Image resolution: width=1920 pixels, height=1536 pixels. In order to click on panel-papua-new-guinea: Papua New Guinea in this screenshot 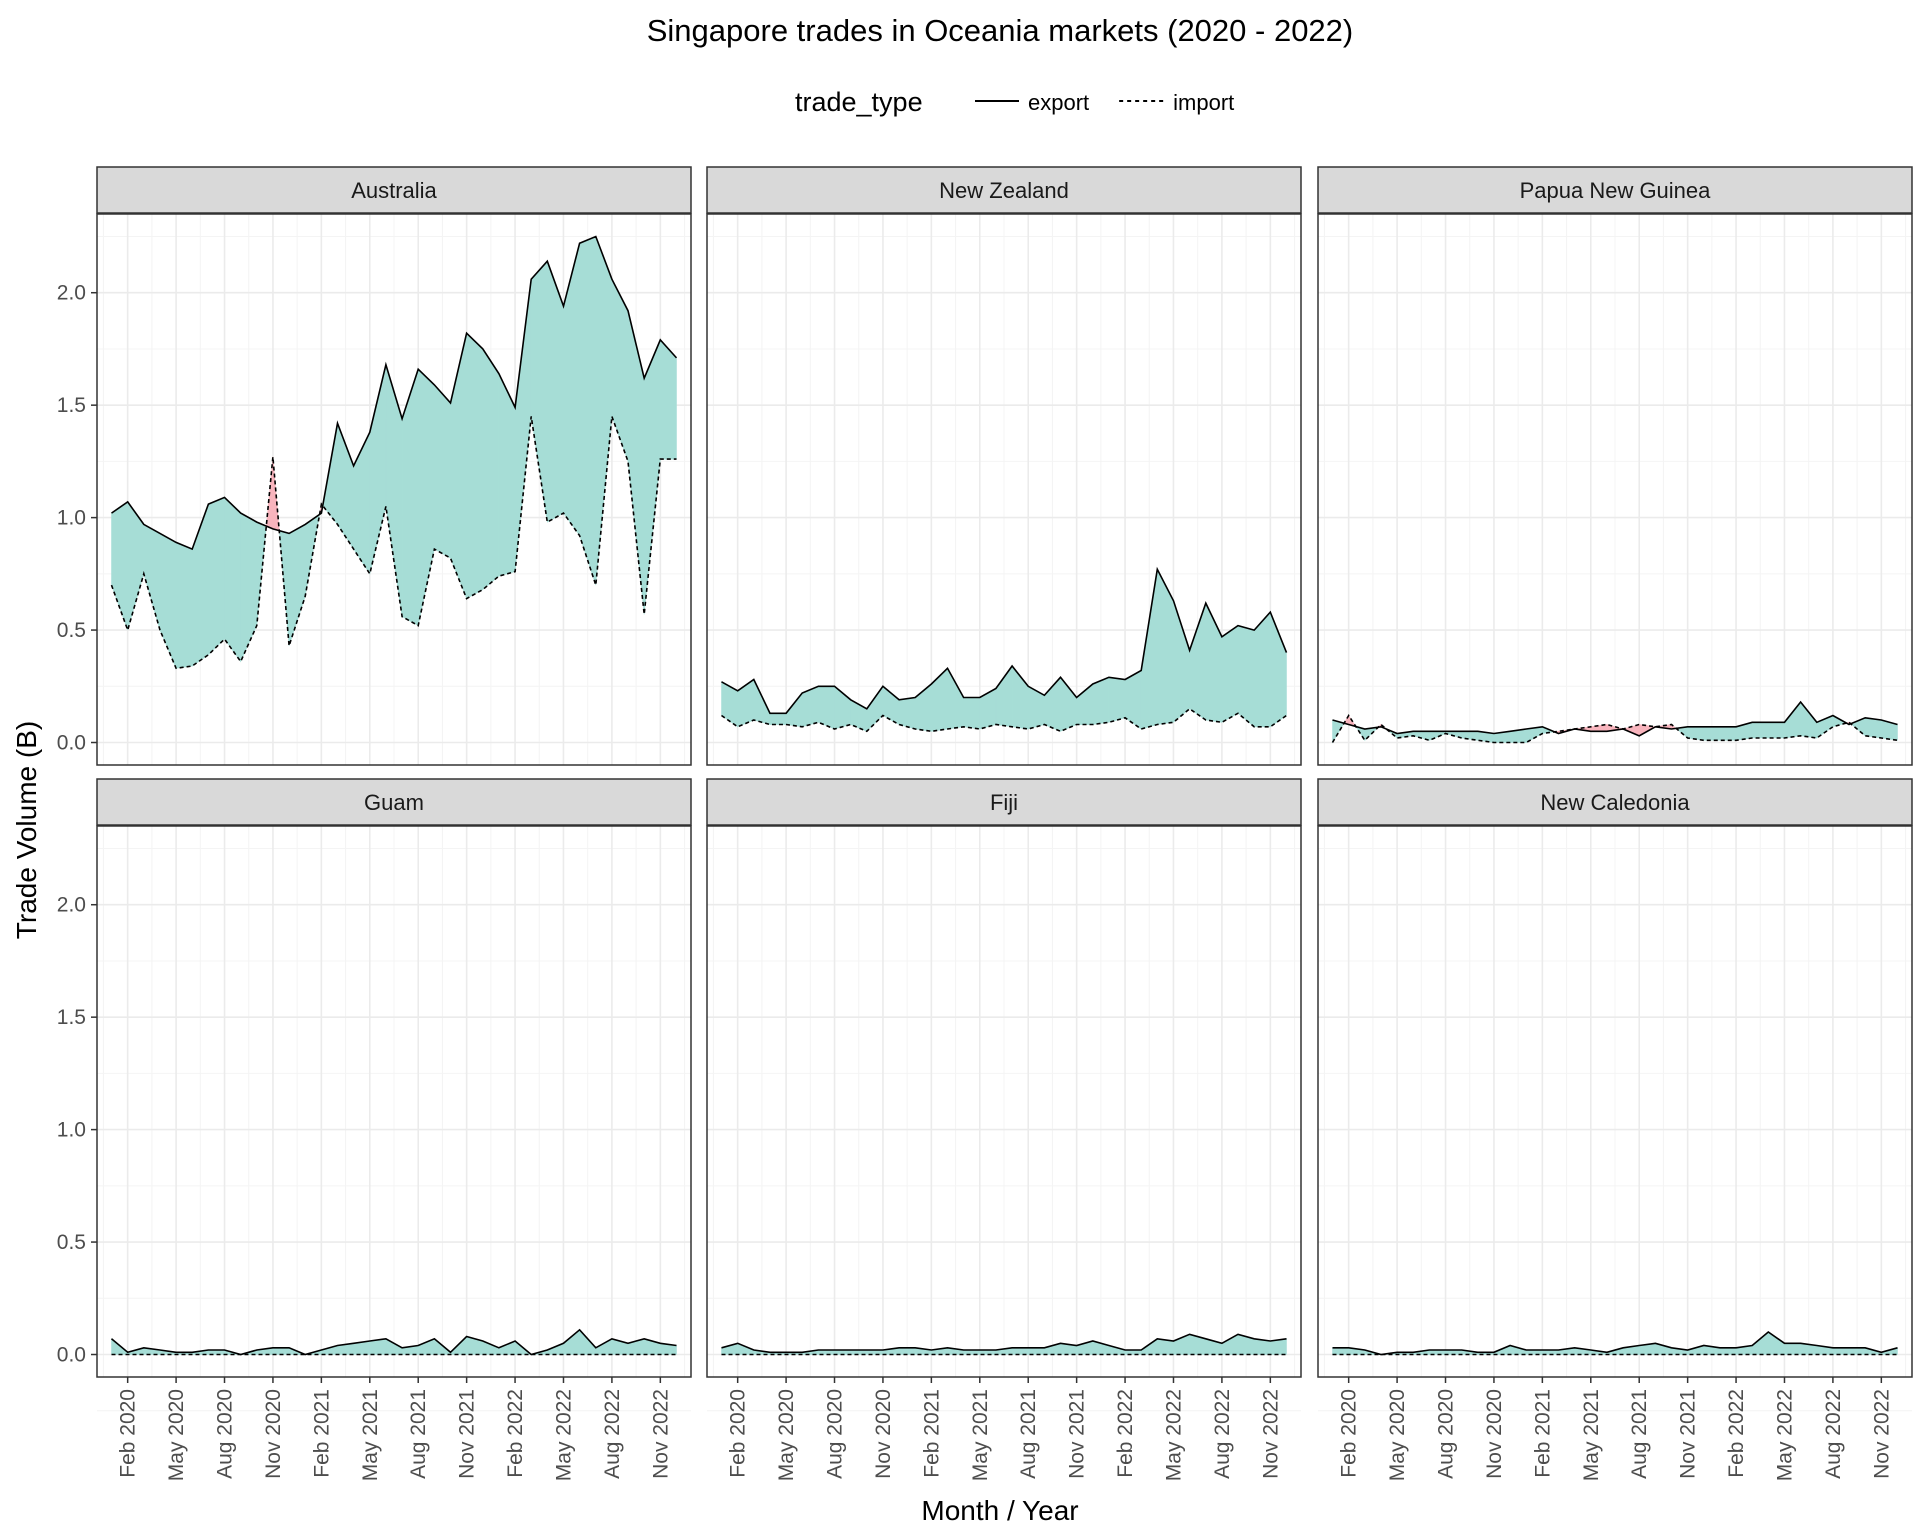, I will do `click(1615, 483)`.